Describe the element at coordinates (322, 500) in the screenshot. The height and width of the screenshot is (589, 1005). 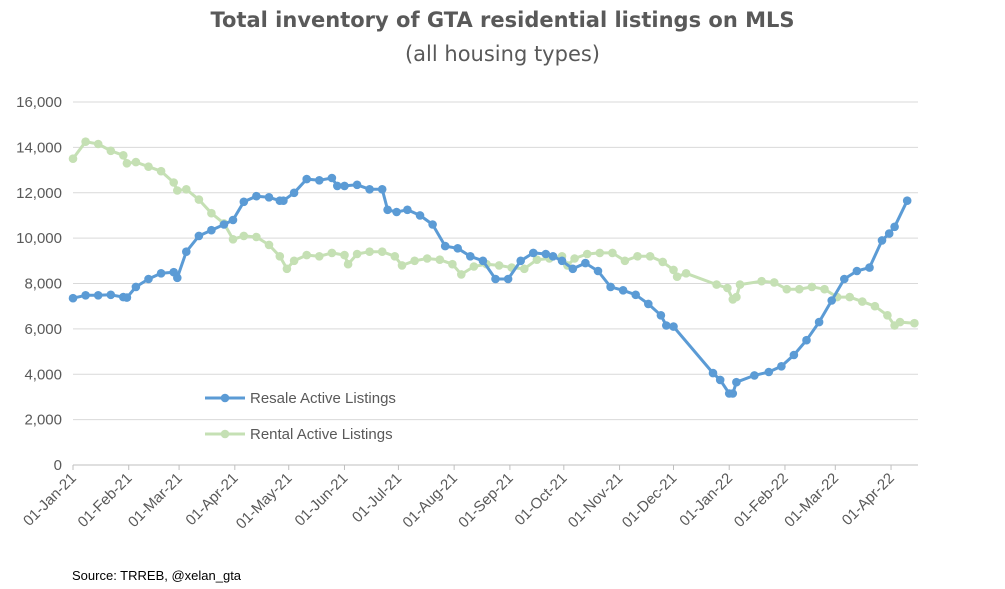
I see `x-tick-label: 01-Jun-21` at that location.